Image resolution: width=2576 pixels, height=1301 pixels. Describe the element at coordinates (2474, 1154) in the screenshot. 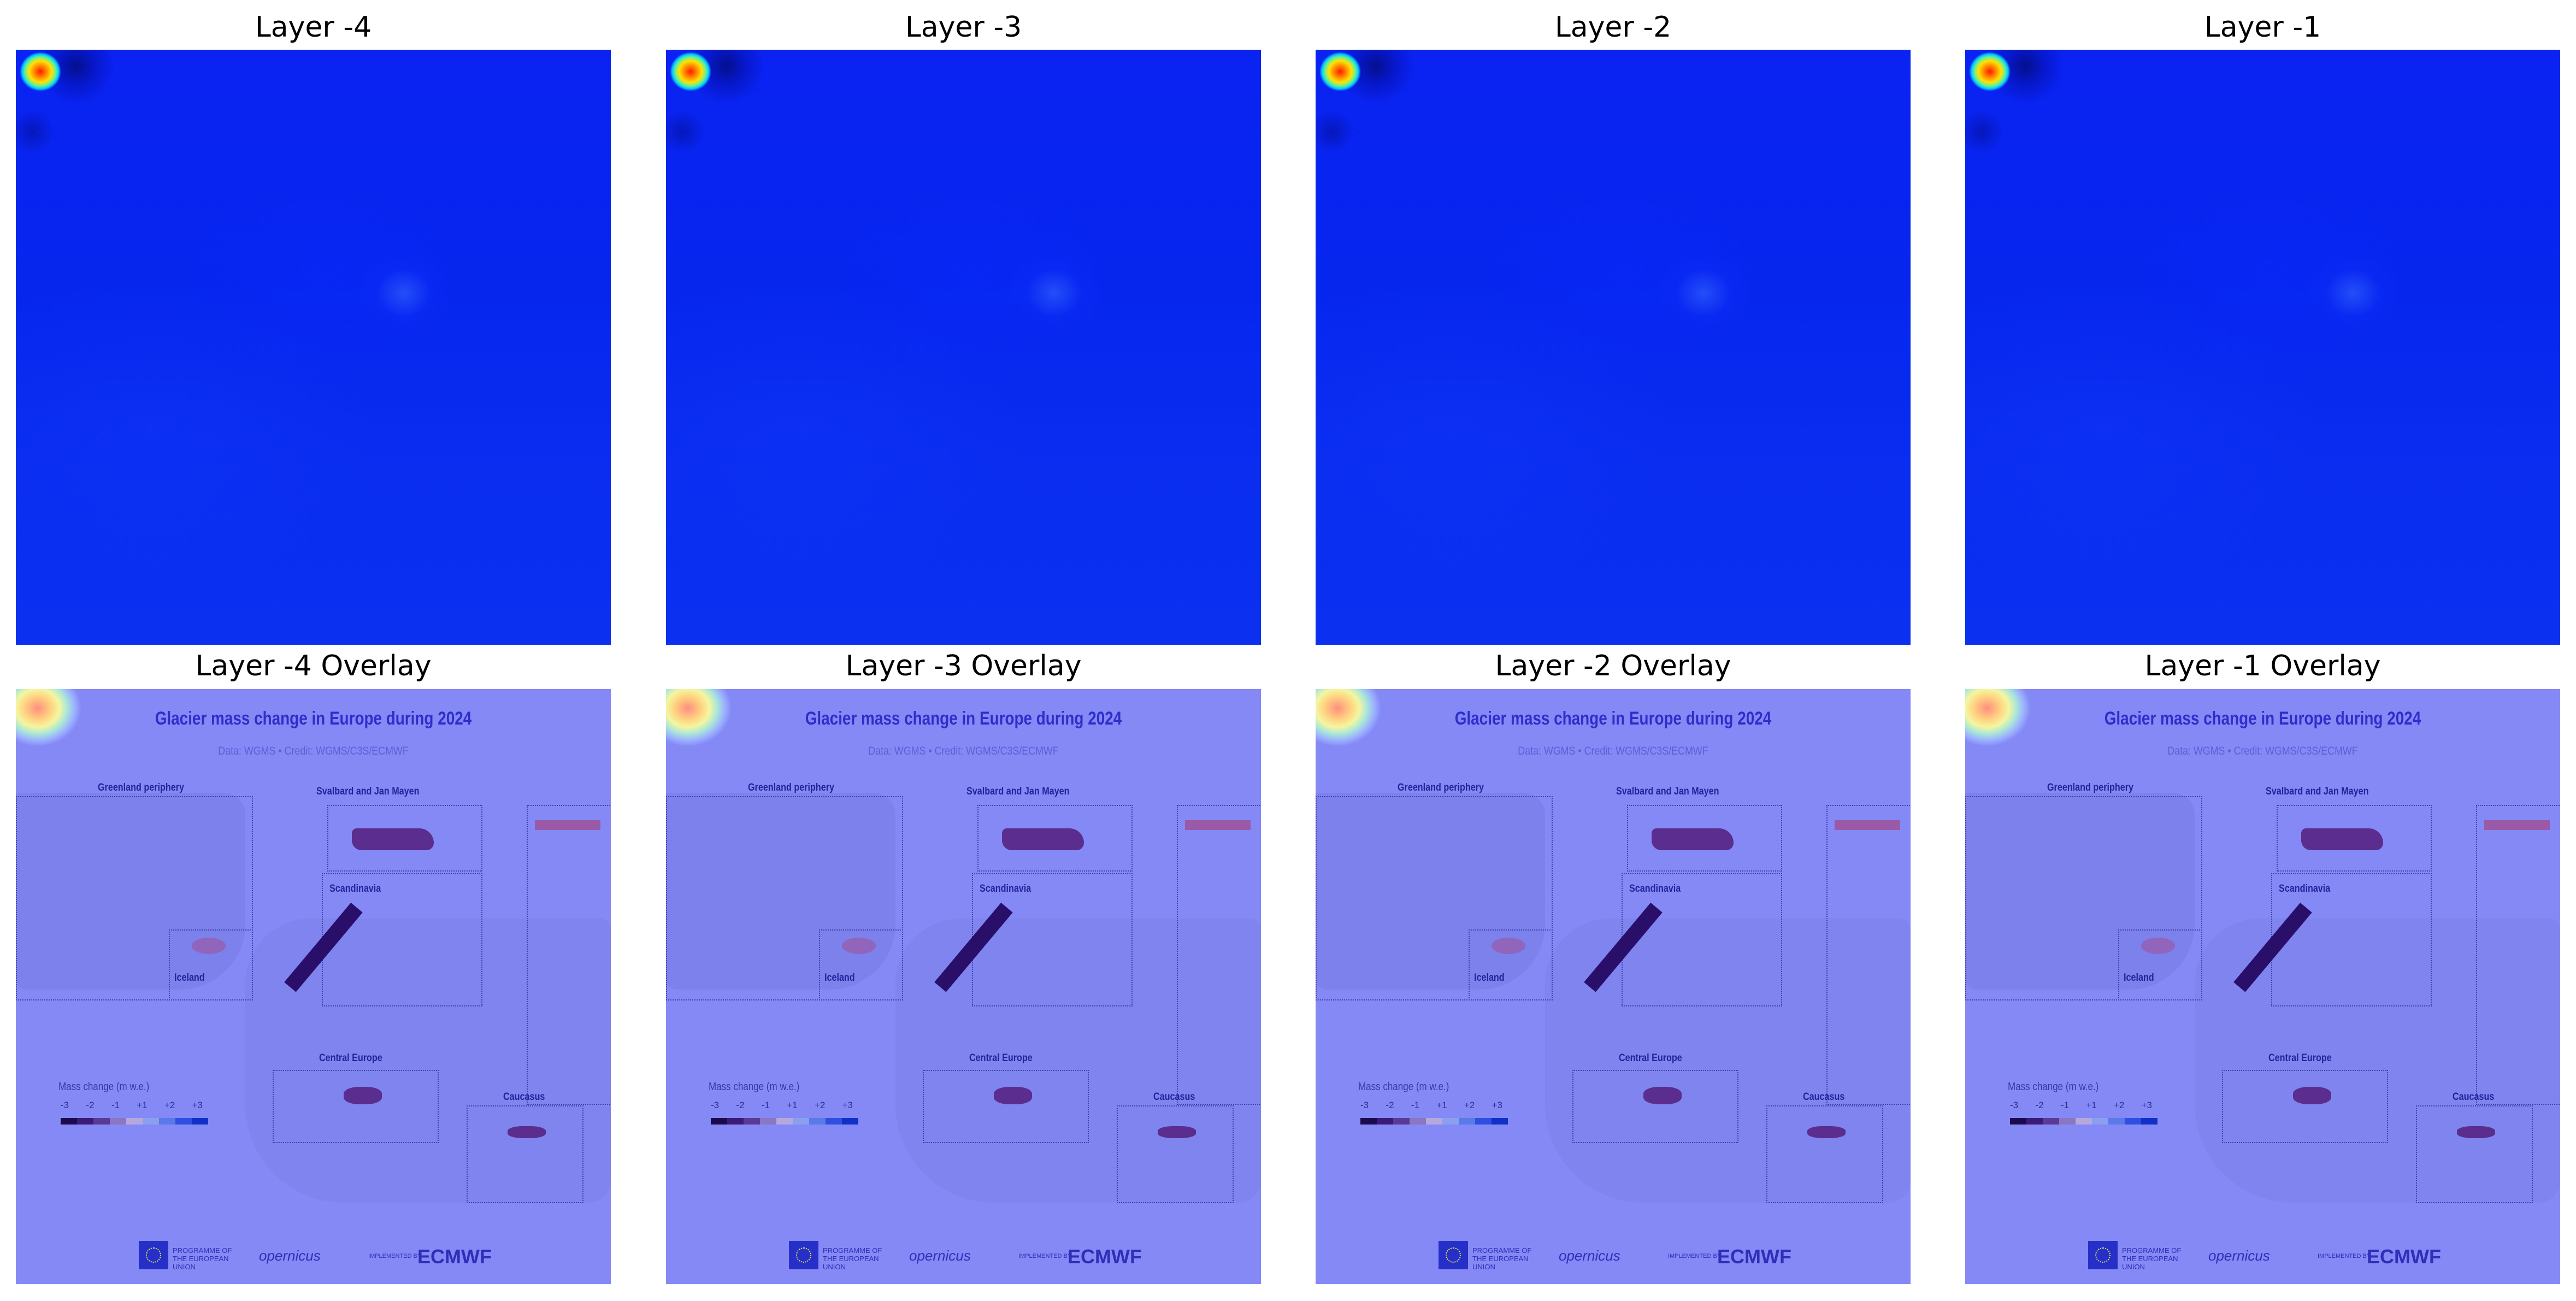

I see `box-caucasus` at that location.